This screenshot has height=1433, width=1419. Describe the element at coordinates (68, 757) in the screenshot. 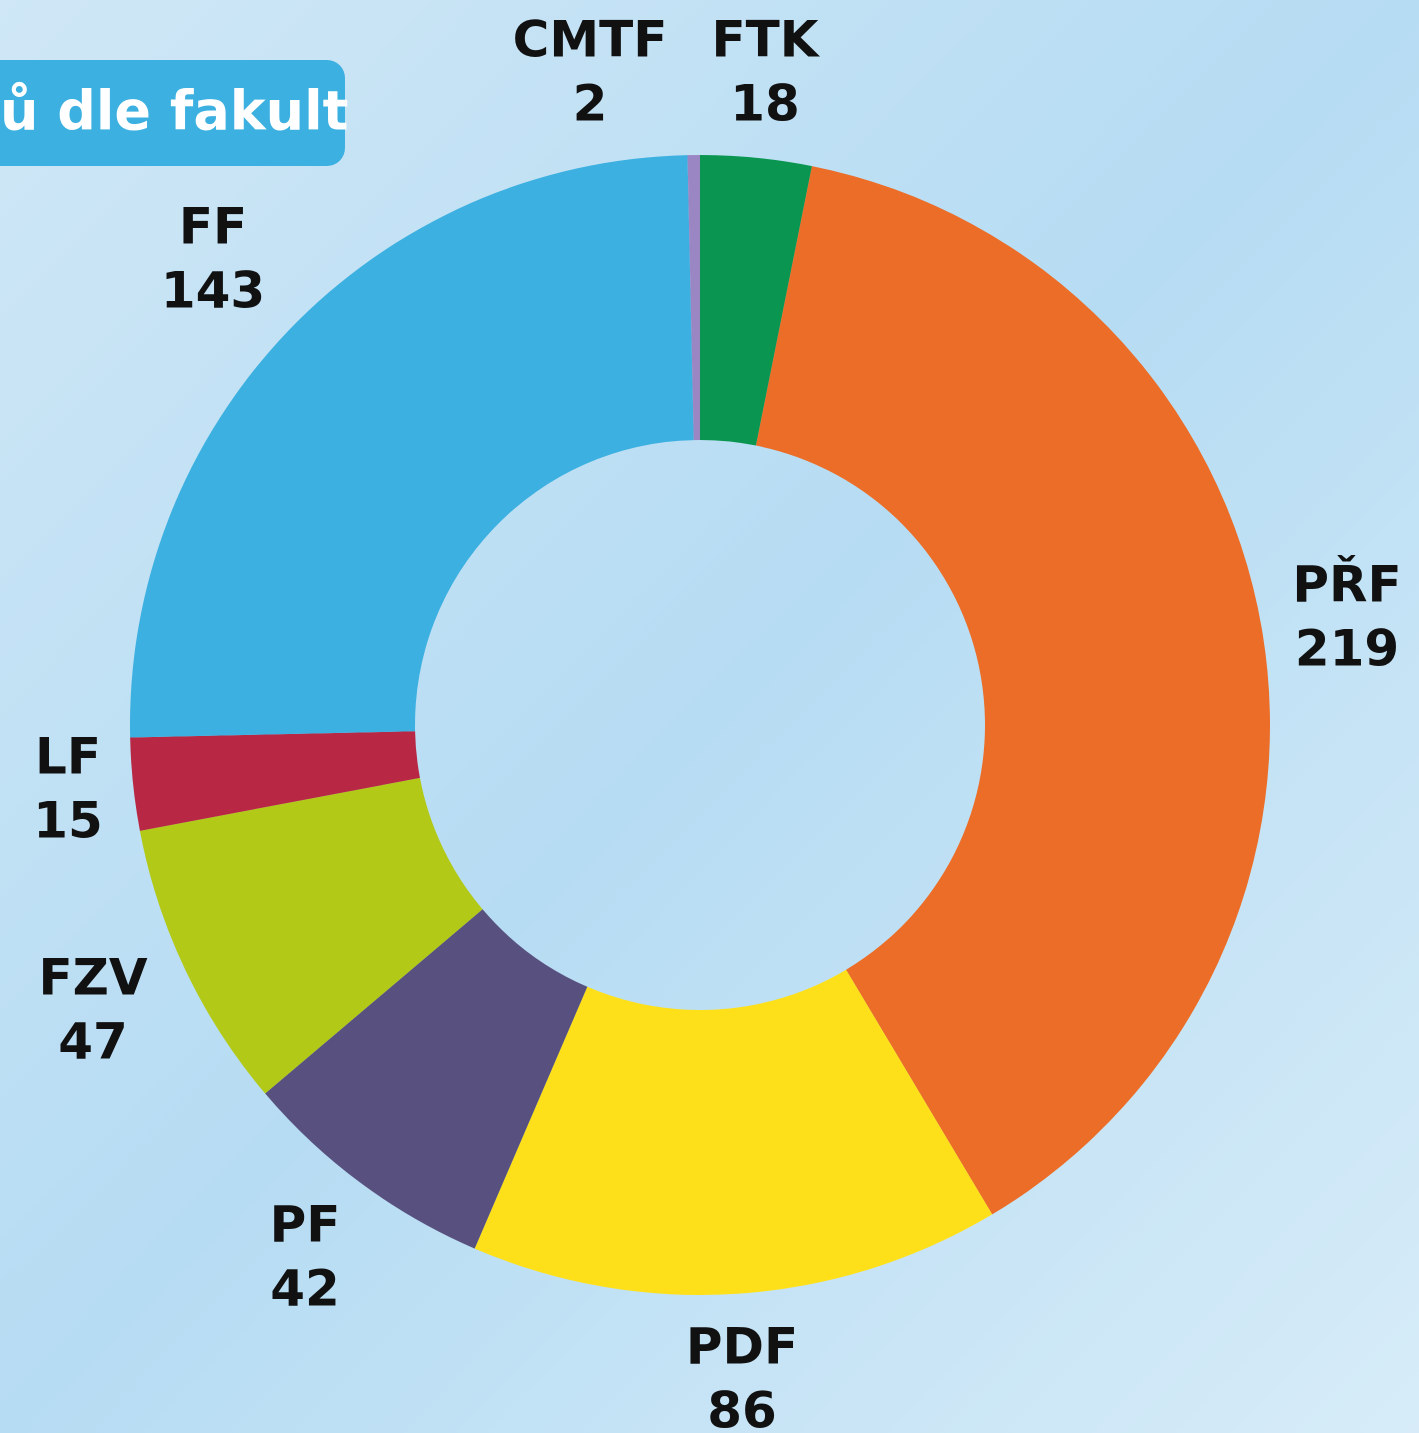

I see `slice-label: LF` at that location.